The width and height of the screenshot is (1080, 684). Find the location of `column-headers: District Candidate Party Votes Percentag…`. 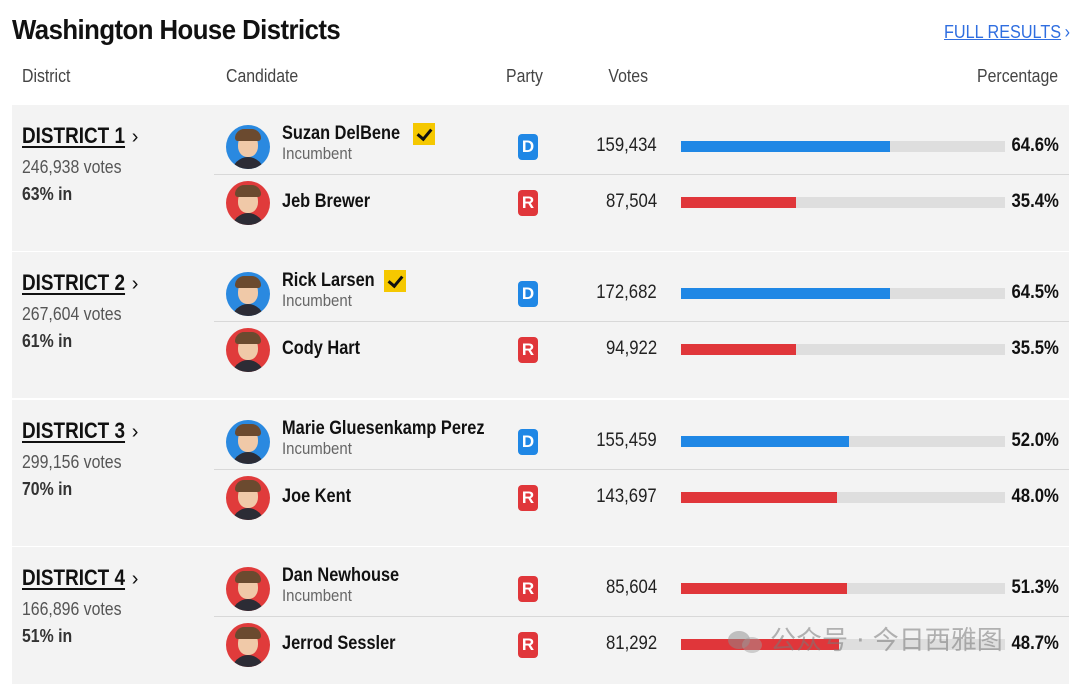

column-headers: District Candidate Party Votes Percentag… is located at coordinates (540, 80).